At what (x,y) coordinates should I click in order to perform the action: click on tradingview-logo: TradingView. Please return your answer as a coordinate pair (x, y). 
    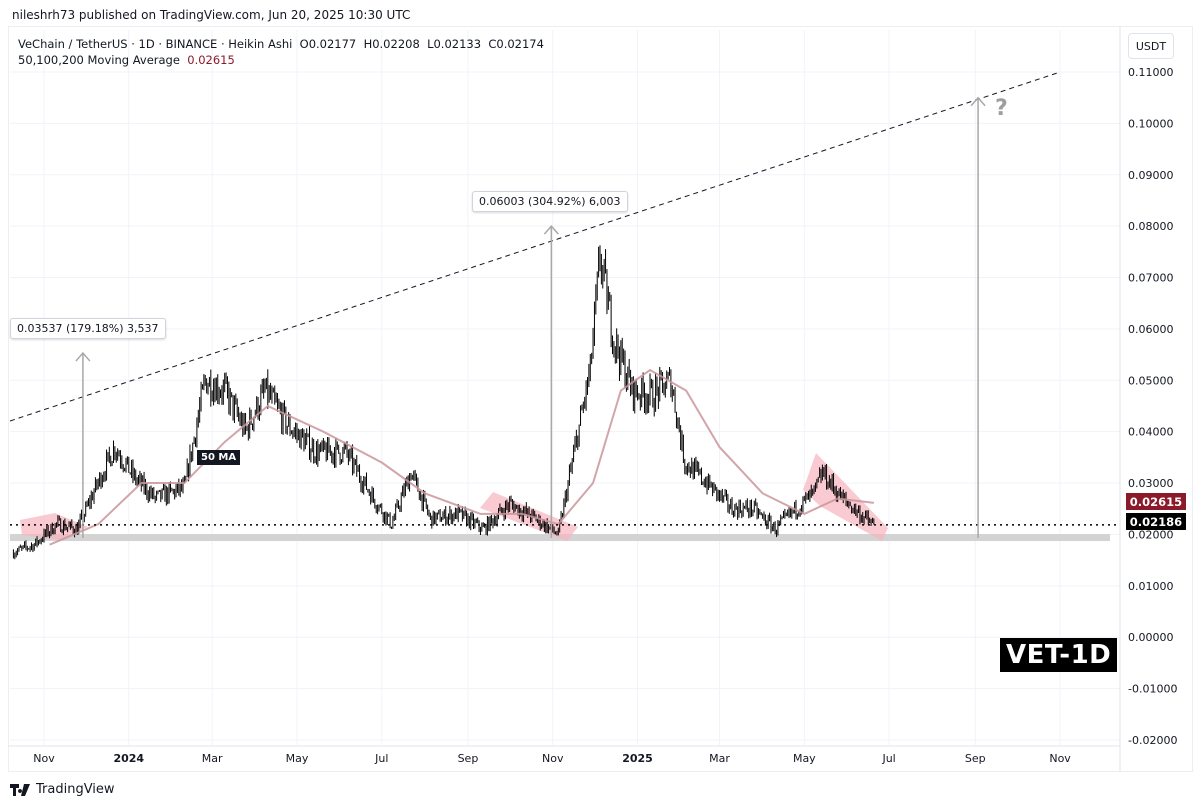
    Looking at the image, I should click on (62, 789).